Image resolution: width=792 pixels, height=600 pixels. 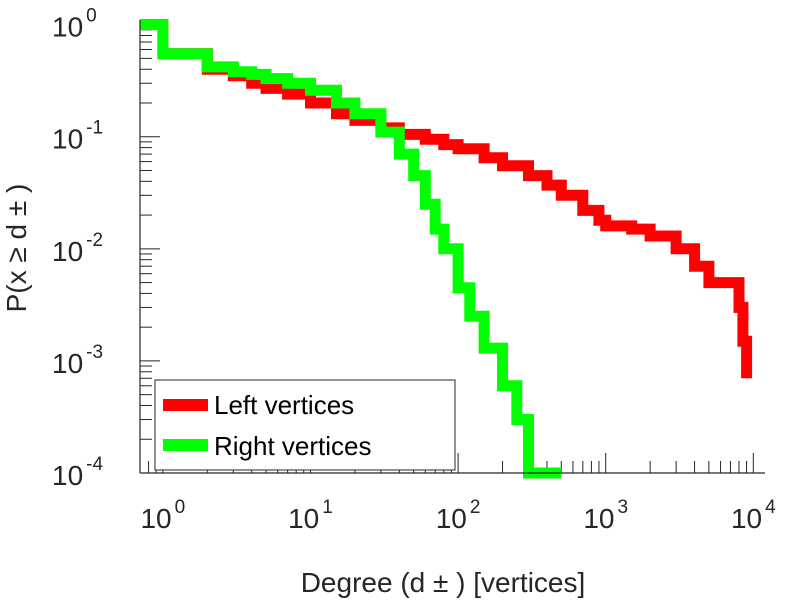 What do you see at coordinates (310, 515) in the screenshot?
I see `x-tick-label: 10 1` at bounding box center [310, 515].